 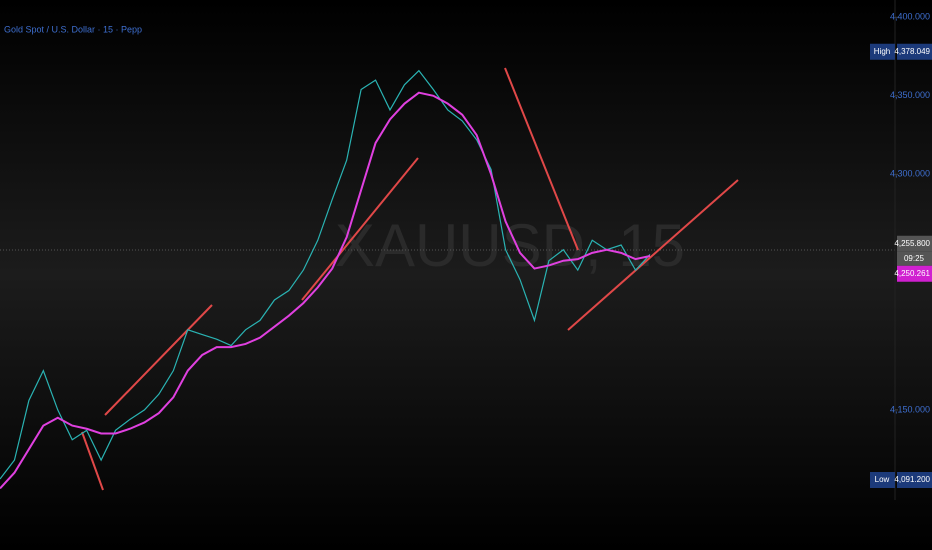 What do you see at coordinates (910, 95) in the screenshot?
I see `y-tick-label: 4,350.000` at bounding box center [910, 95].